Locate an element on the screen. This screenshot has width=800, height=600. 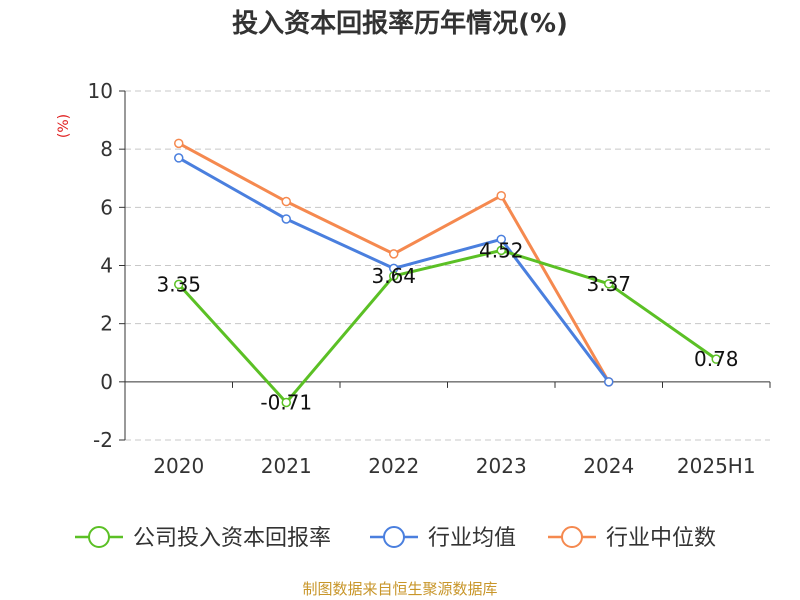
data-label: 3.64 is located at coordinates (393, 276).